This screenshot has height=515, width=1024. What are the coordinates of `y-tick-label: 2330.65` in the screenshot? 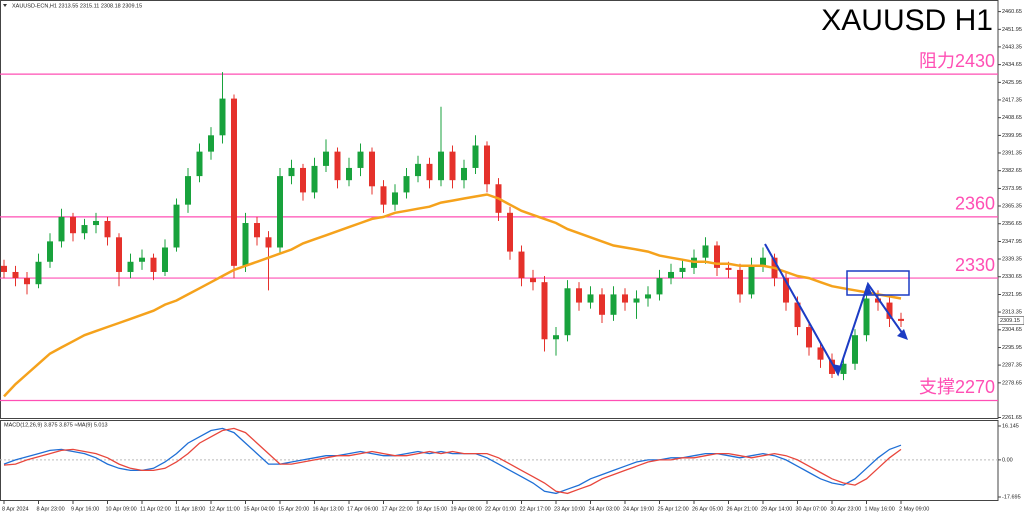 It's located at (1012, 277).